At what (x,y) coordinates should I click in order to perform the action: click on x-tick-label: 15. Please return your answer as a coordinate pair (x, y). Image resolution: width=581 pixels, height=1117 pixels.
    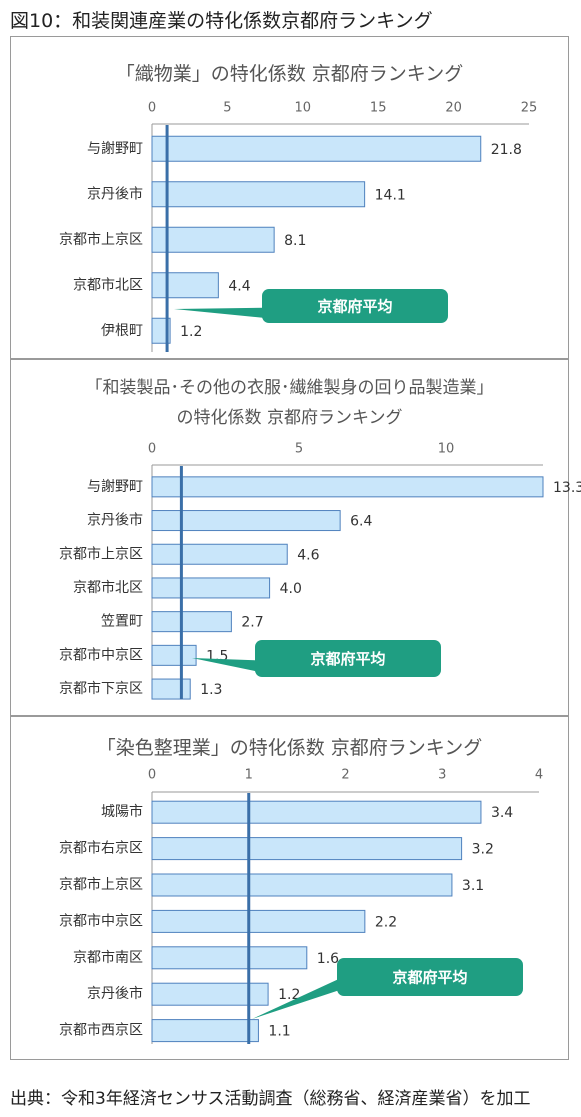
    Looking at the image, I should click on (378, 108).